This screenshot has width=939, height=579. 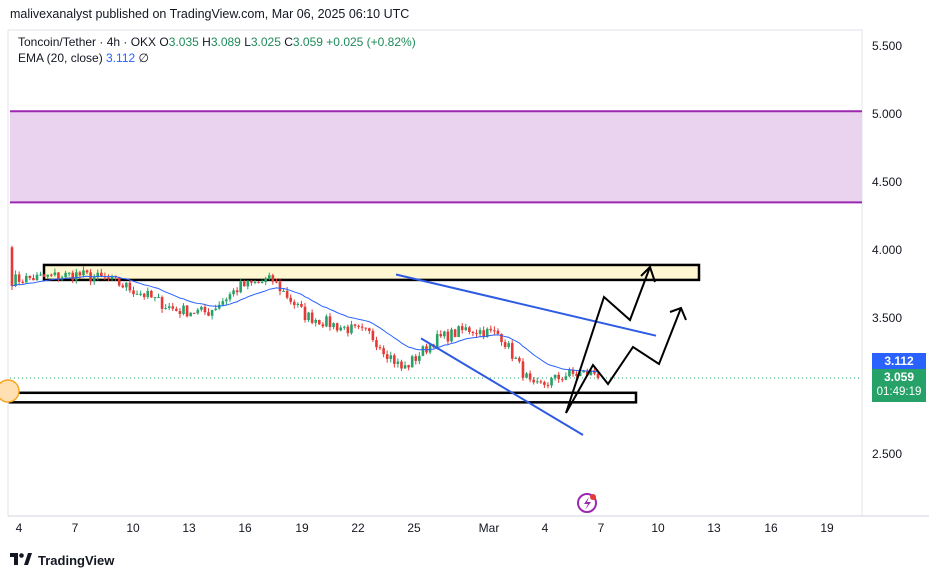 What do you see at coordinates (502, 386) in the screenshot?
I see `wedge-lower-line` at bounding box center [502, 386].